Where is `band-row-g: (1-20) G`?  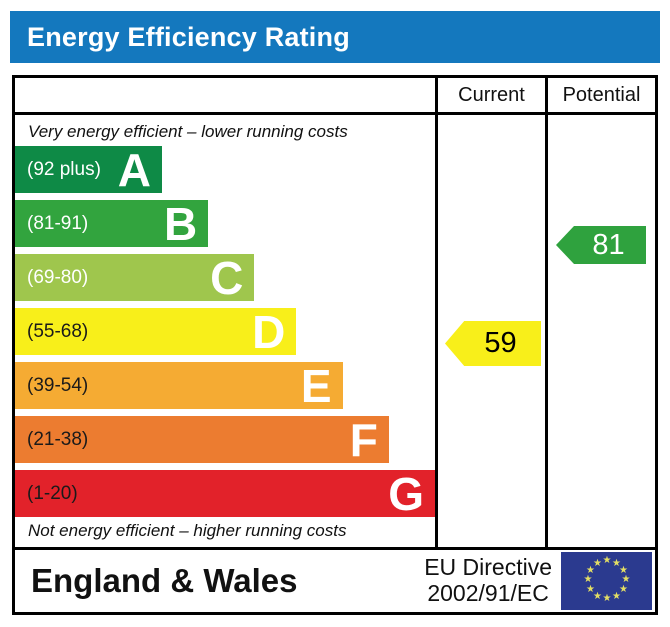
band-row-g: (1-20) G is located at coordinates (225, 497).